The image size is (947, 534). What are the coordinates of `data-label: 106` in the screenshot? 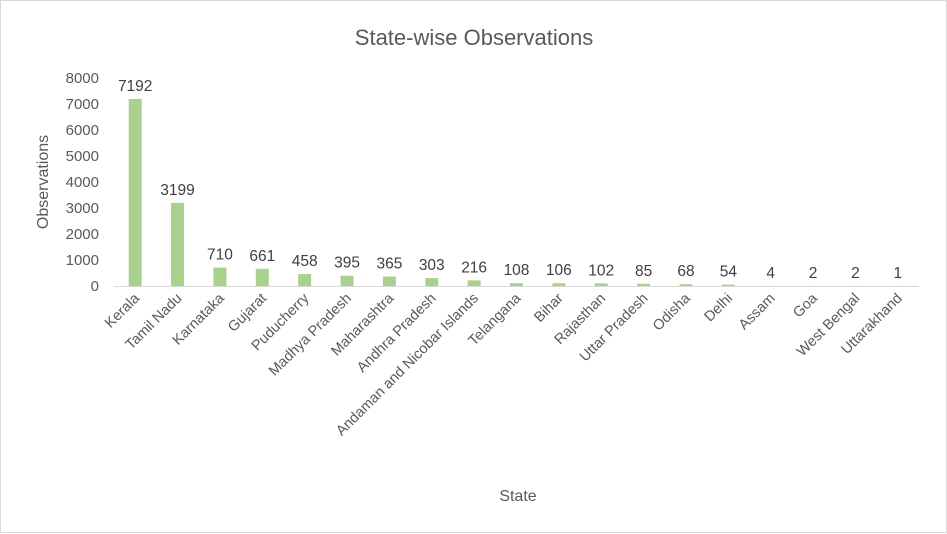 It's located at (559, 270).